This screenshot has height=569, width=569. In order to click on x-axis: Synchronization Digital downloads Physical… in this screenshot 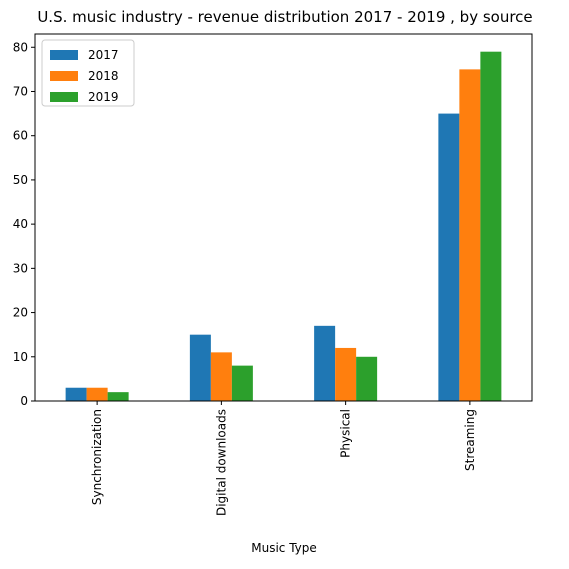, I will do `click(283, 458)`.